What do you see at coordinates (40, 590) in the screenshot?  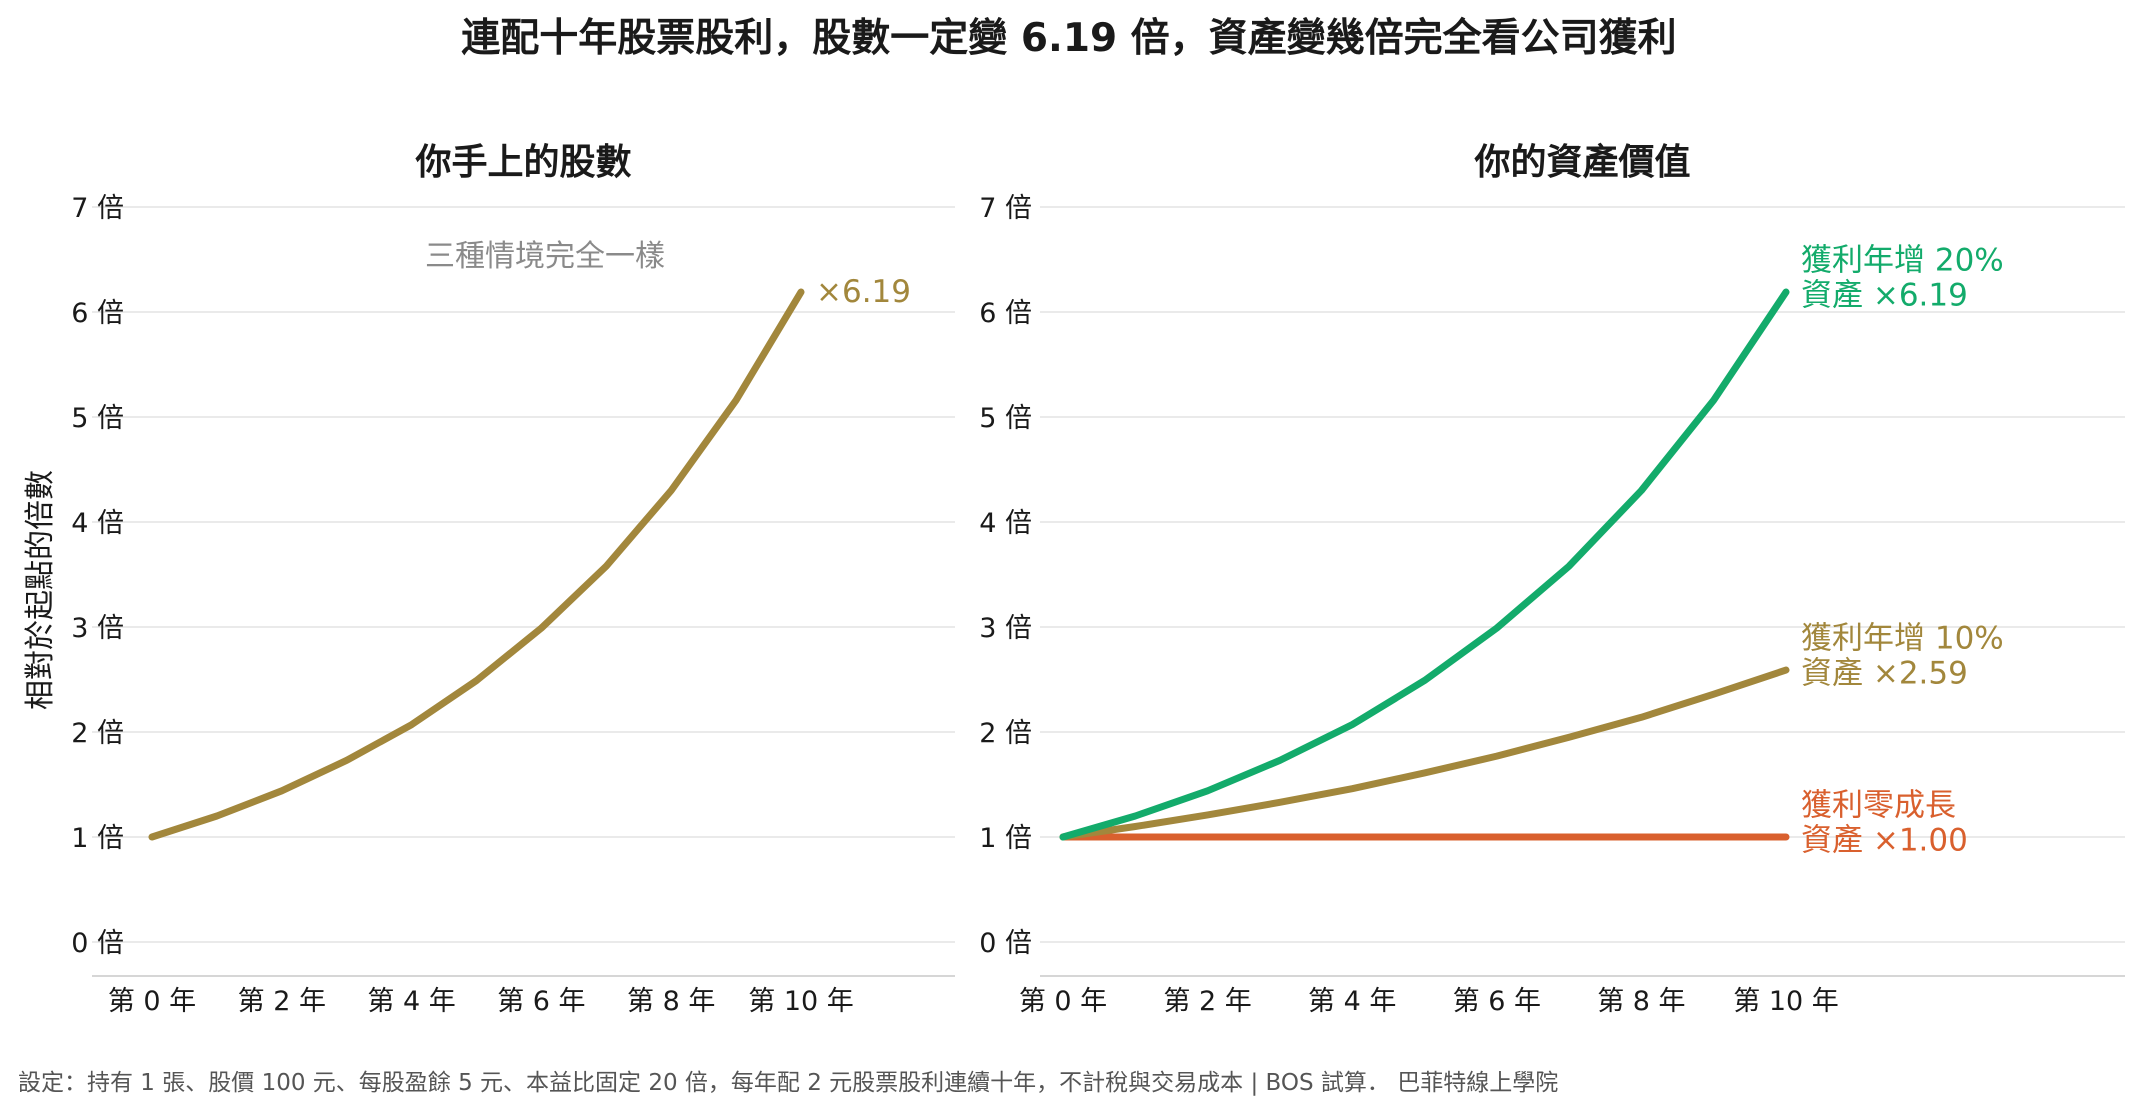 I see `y-axis-label: 相對於起點的倍數` at bounding box center [40, 590].